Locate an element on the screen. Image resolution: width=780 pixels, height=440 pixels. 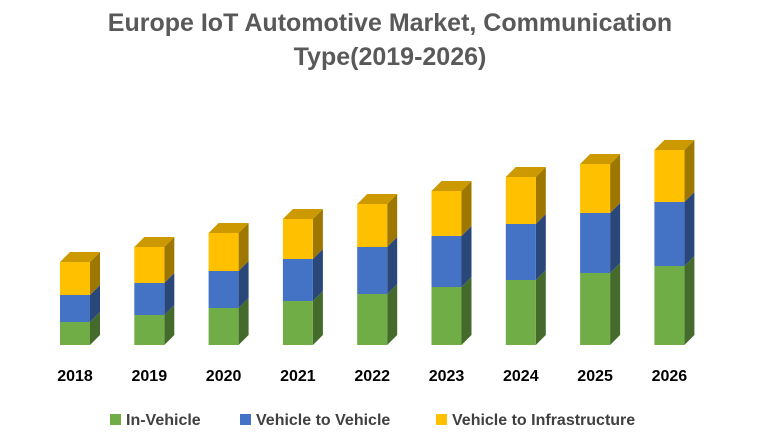
bar-vehicle-to-infrastructure-2020-front is located at coordinates (223, 252).